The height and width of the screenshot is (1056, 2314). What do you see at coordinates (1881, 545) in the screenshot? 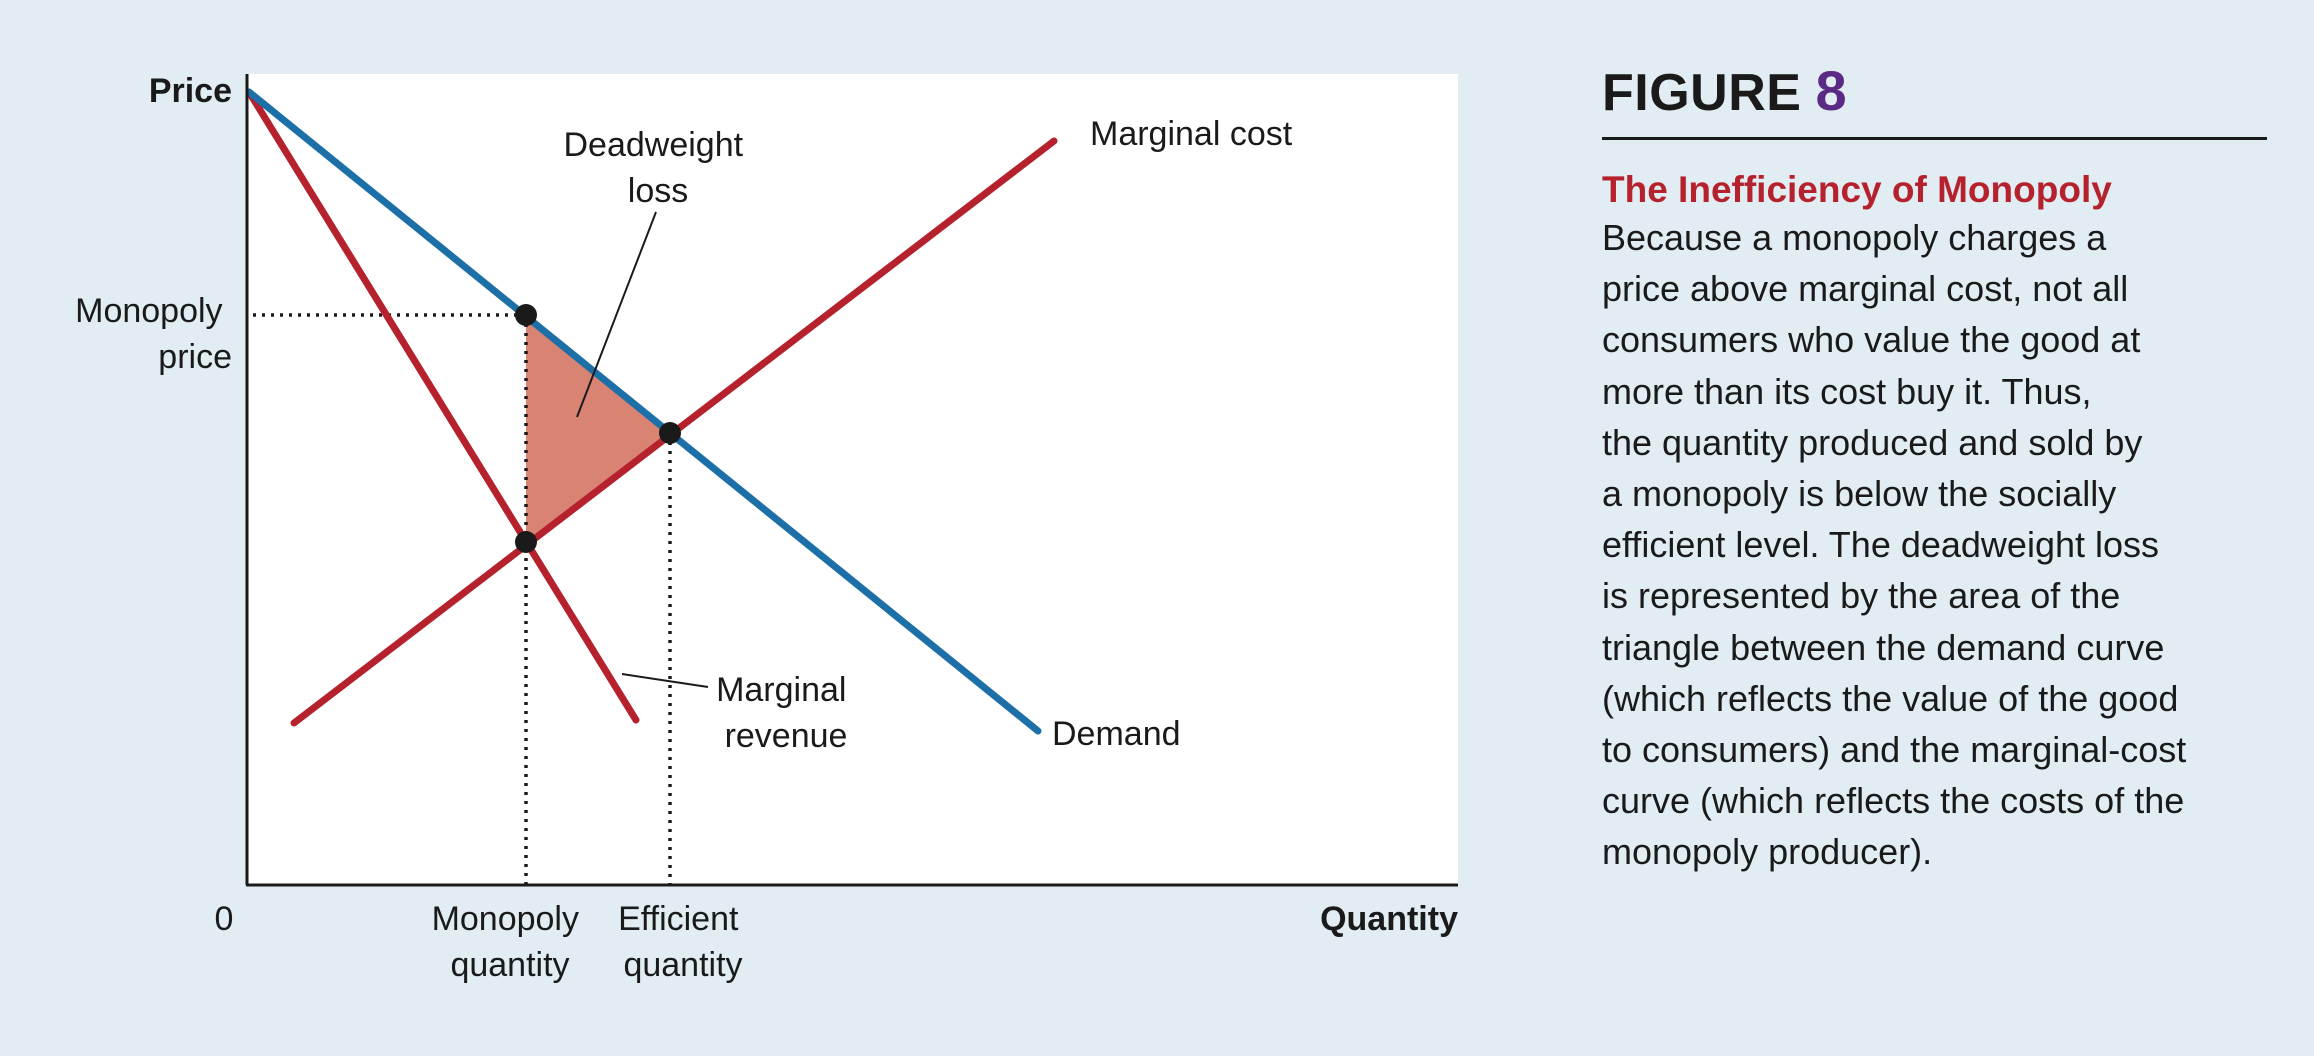
I see `caption-line: efficient level. The deadweight loss` at bounding box center [1881, 545].